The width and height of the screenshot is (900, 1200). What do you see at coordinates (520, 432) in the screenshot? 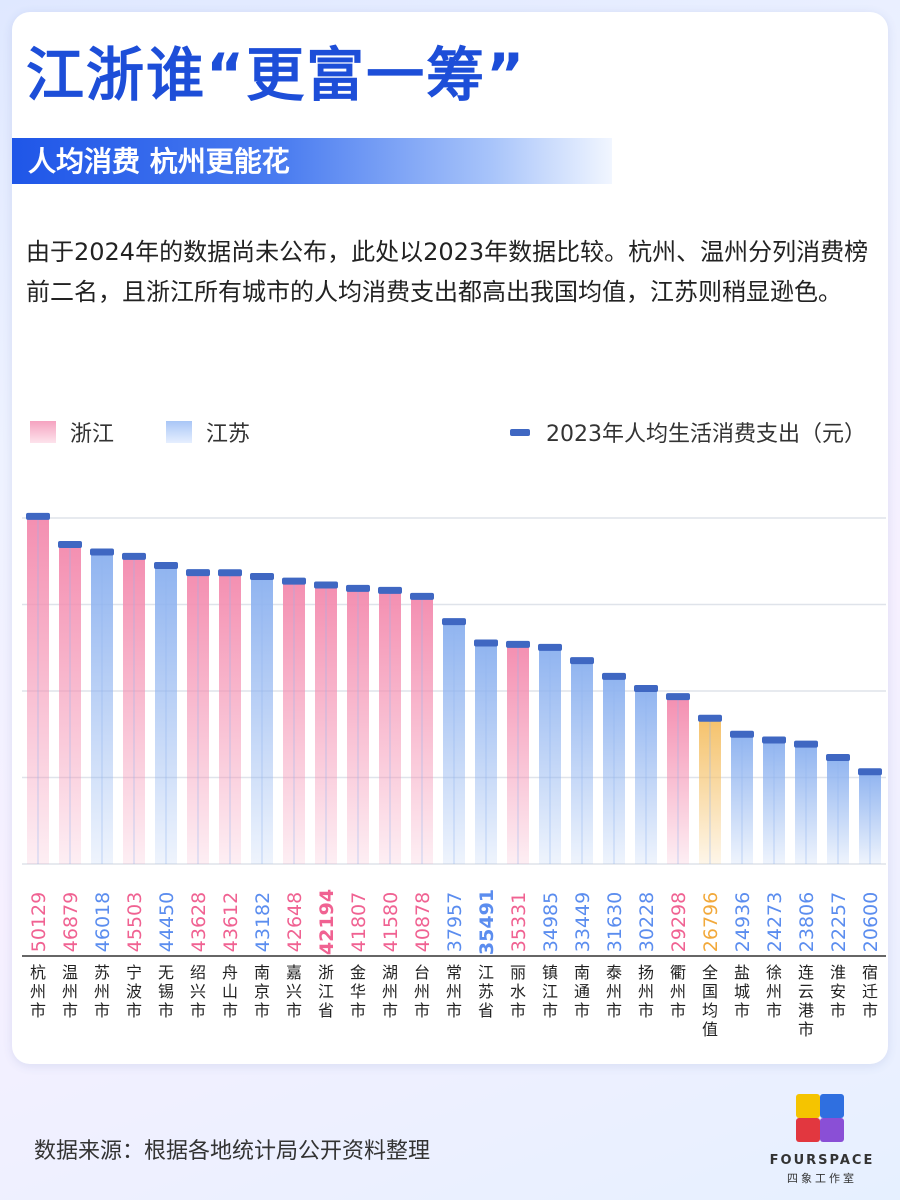
I see `legend-metric-marker` at bounding box center [520, 432].